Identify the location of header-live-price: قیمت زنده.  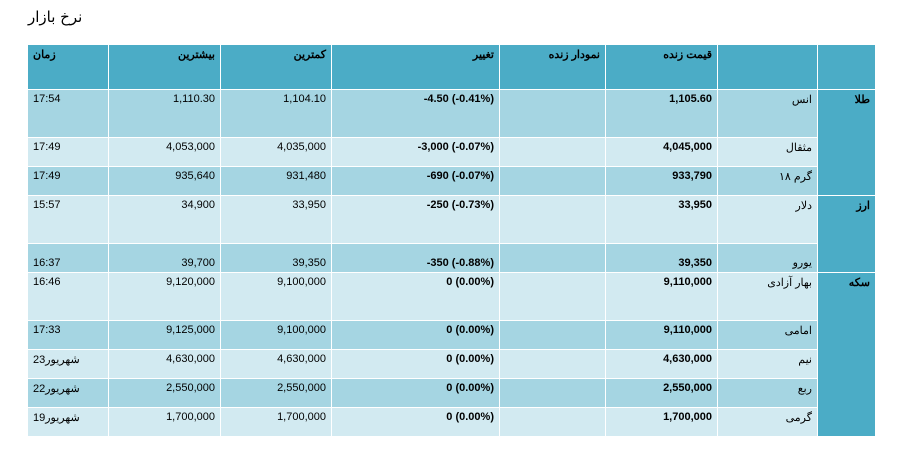
(661, 67).